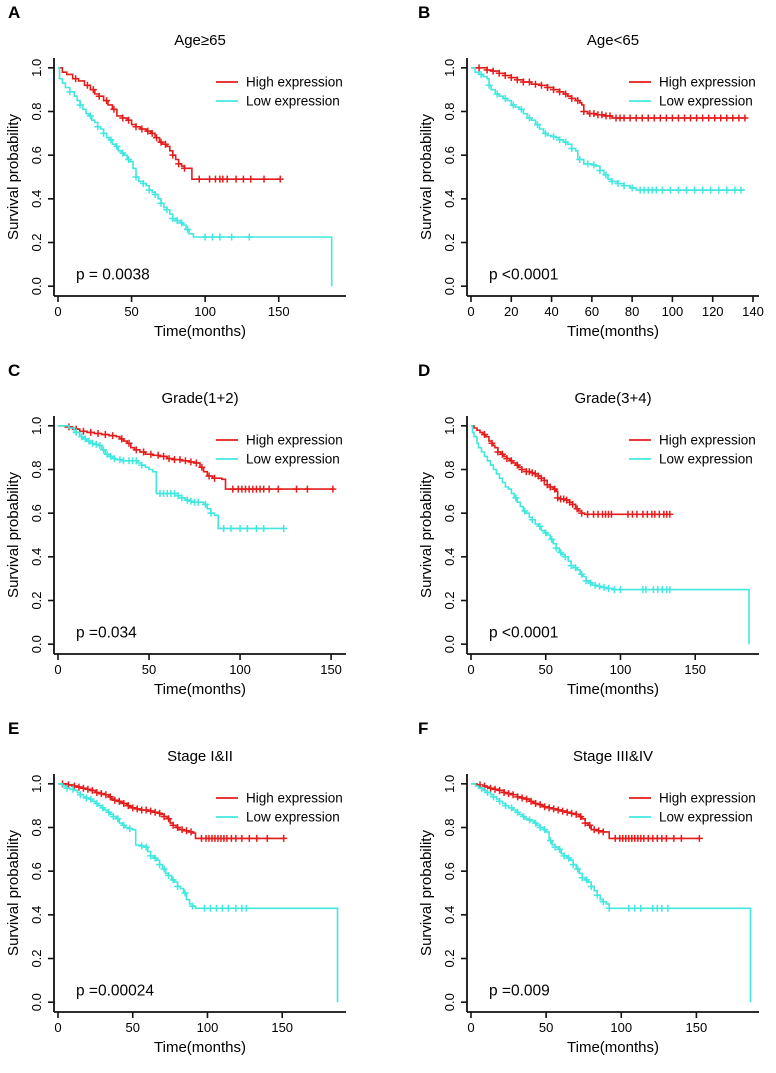  What do you see at coordinates (200, 756) in the screenshot?
I see `panel-title: Stage I&II` at bounding box center [200, 756].